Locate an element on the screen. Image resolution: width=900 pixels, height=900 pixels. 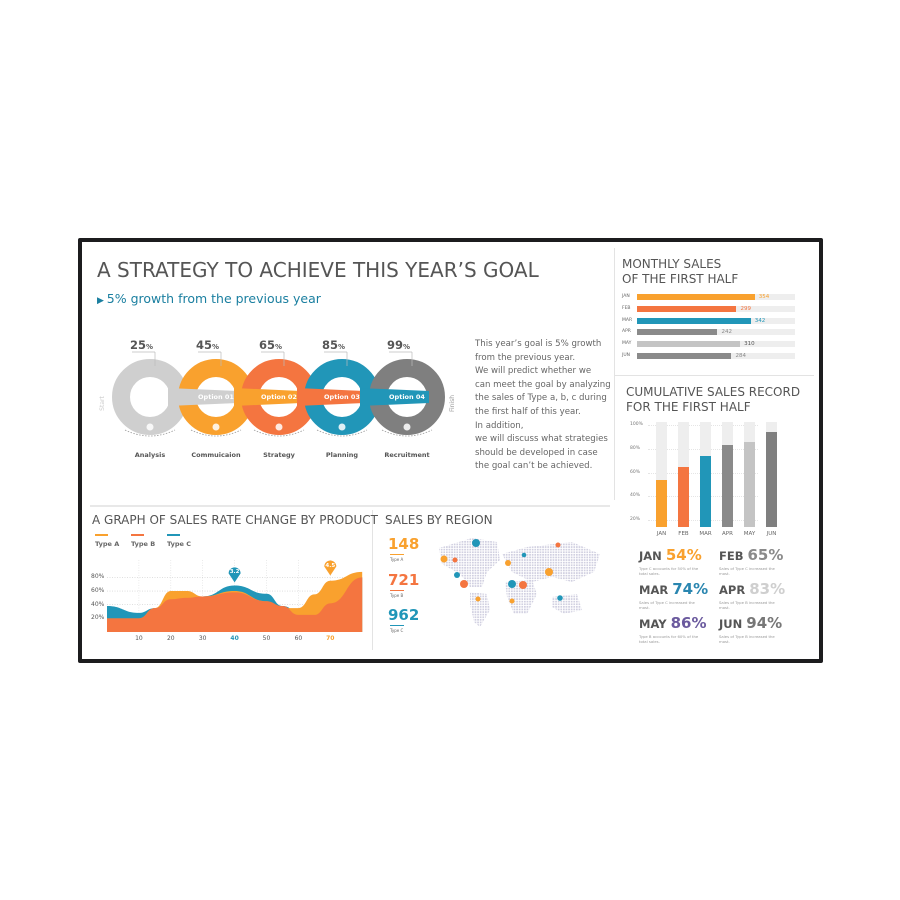
stat-may: MAY 86% is located at coordinates (673, 623).